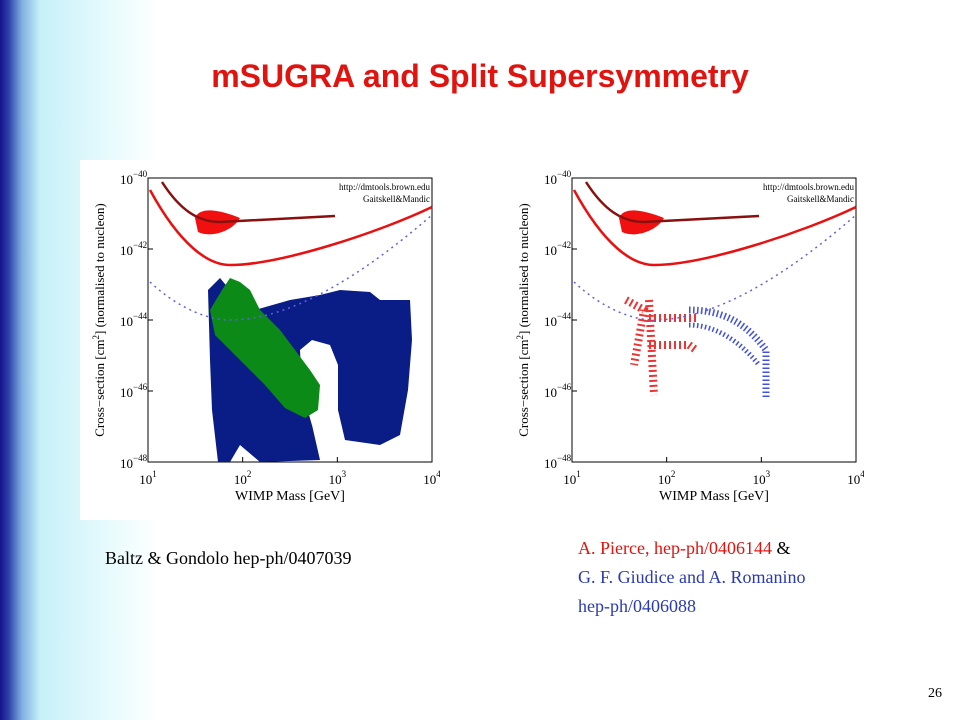  I want to click on red-points, so click(661, 346).